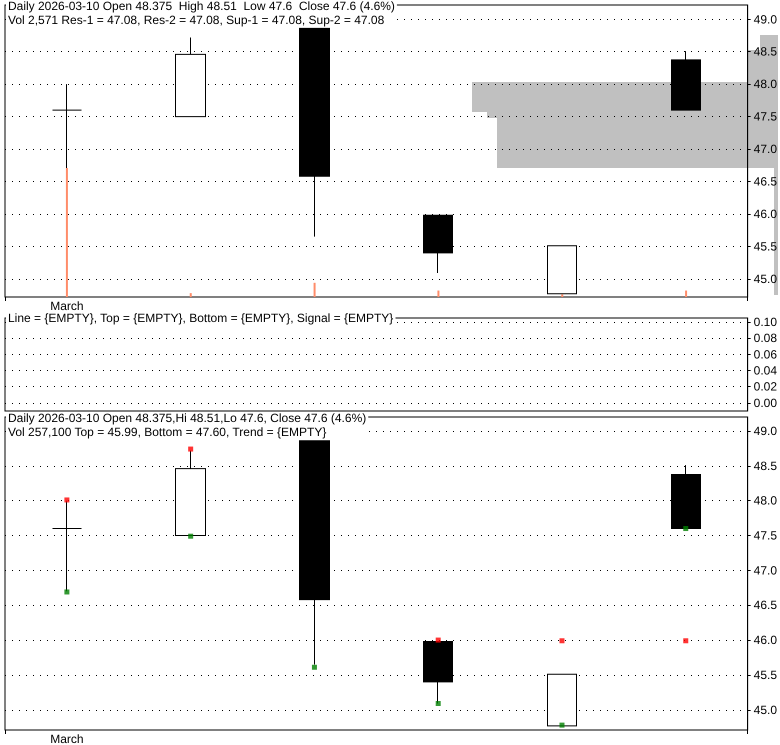 This screenshot has height=745, width=780. I want to click on y-tick-label: 0.02, so click(766, 387).